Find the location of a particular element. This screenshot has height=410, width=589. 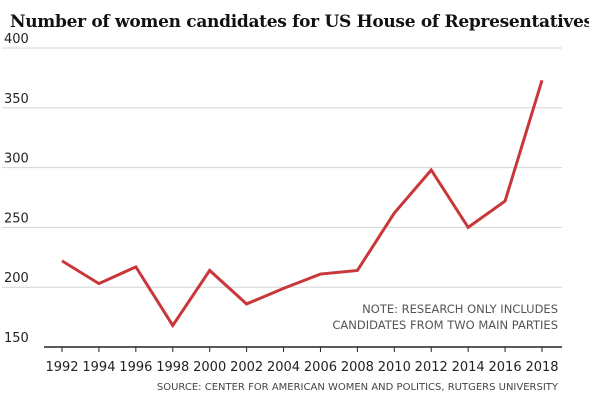

x-tick-label: 2012 is located at coordinates (431, 367).